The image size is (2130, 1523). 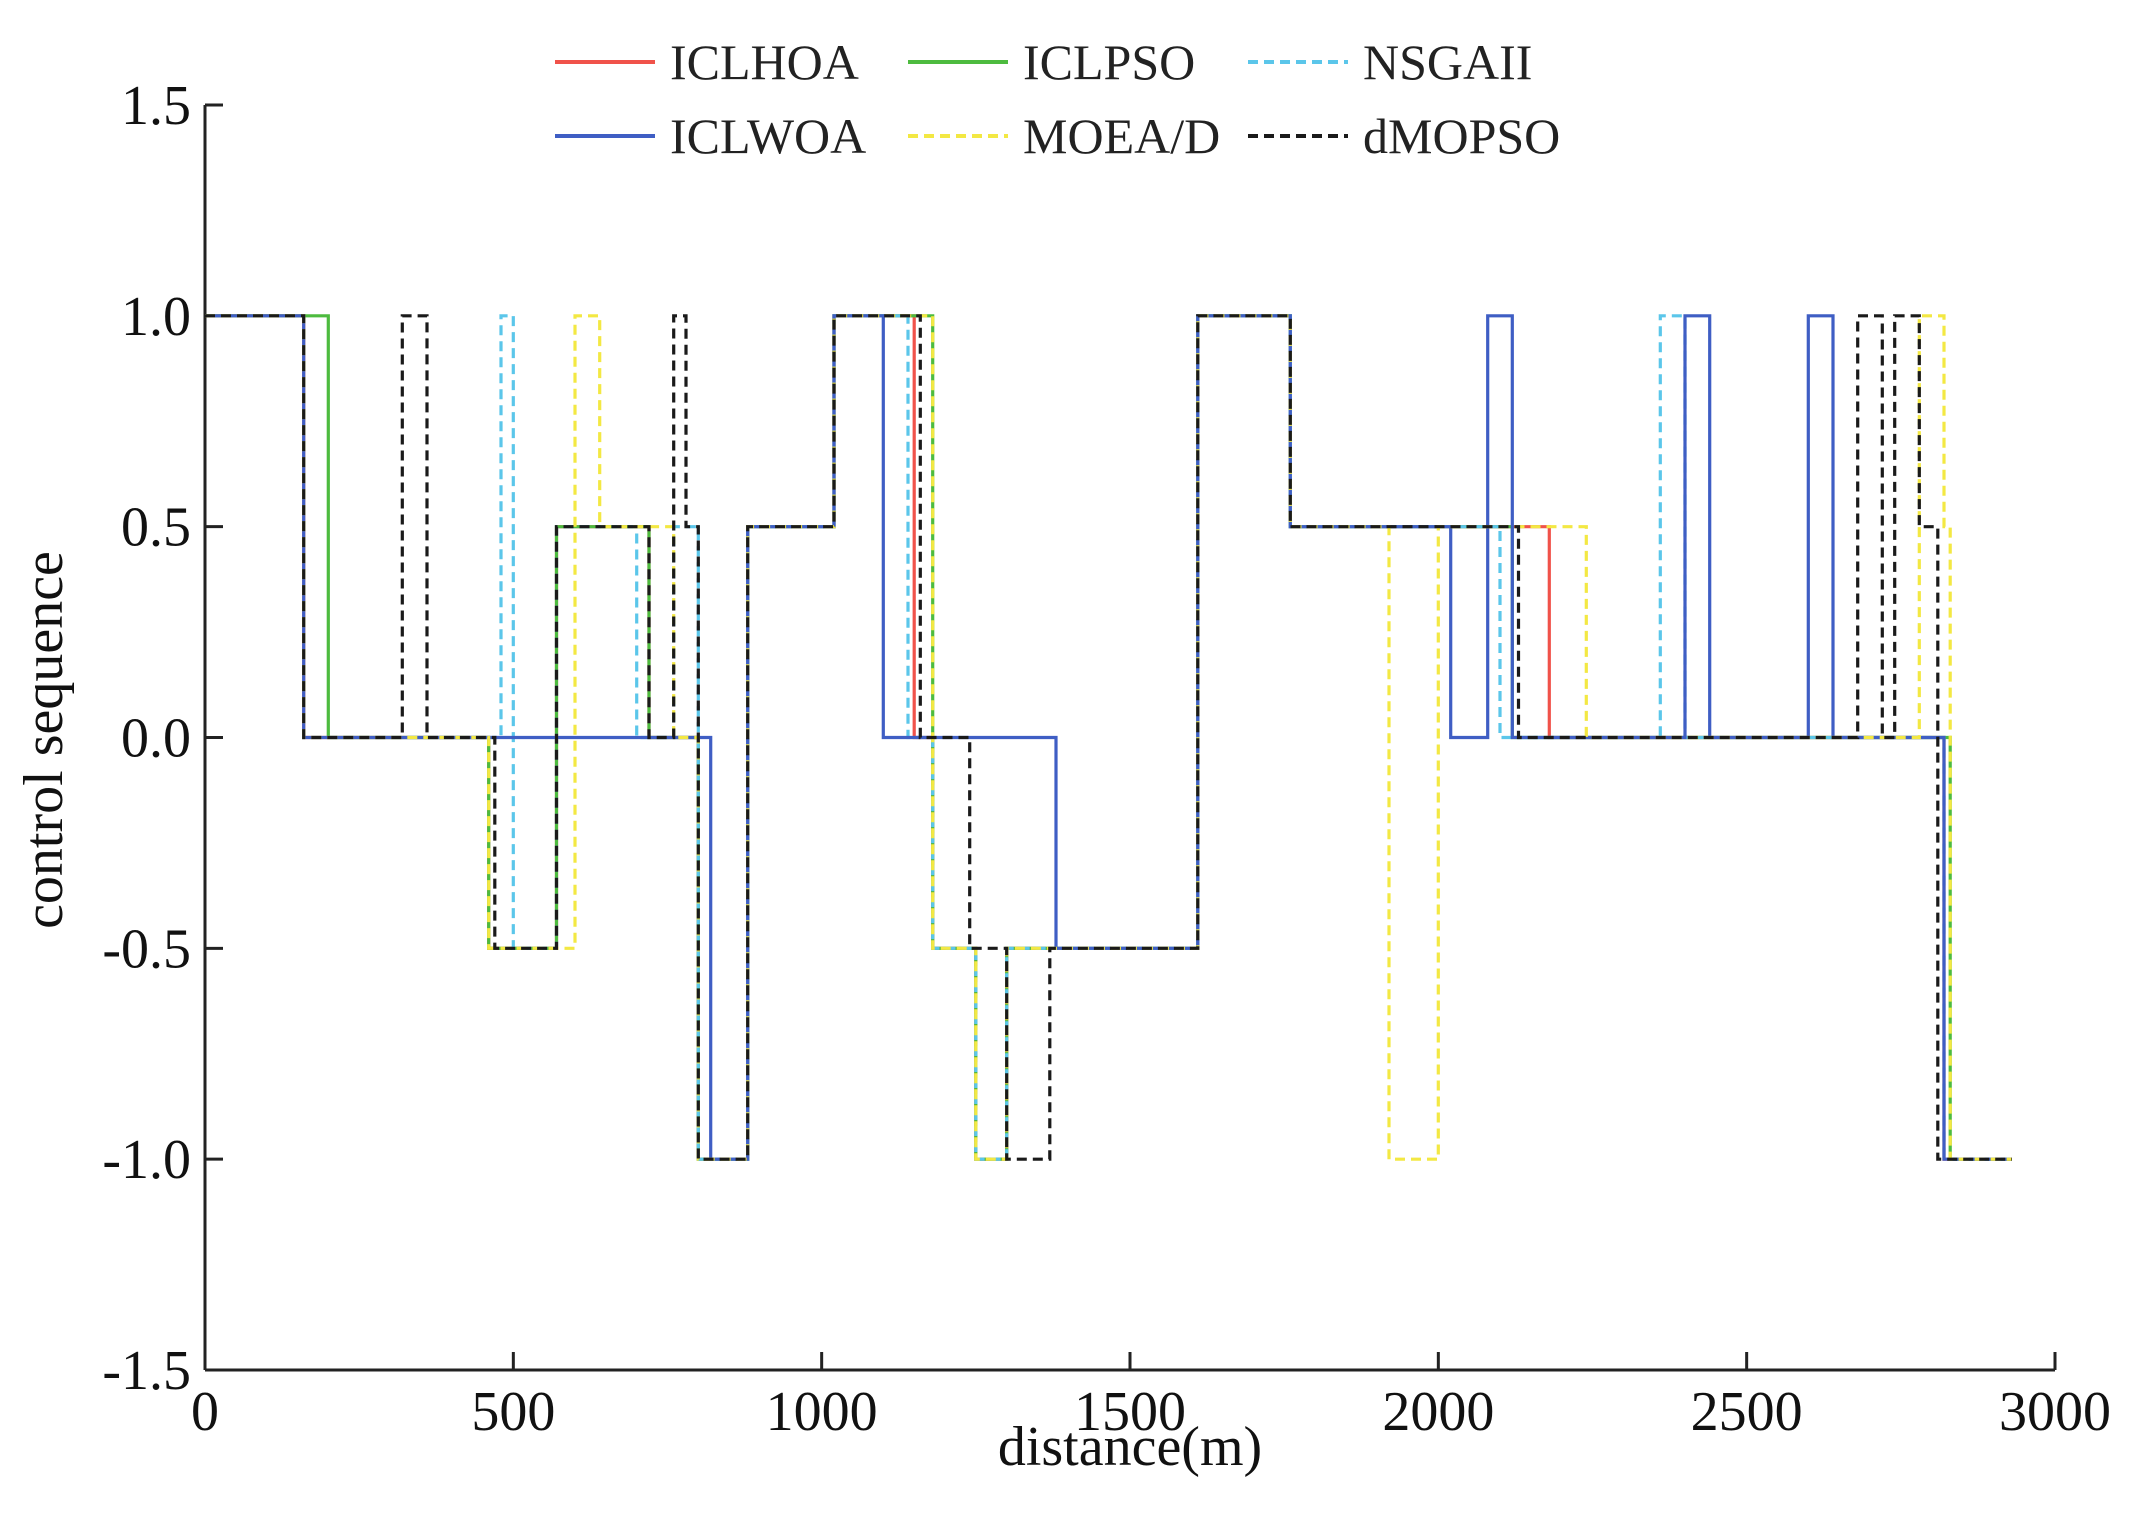 I want to click on legend-label: ICLPSO, so click(x=1109, y=62).